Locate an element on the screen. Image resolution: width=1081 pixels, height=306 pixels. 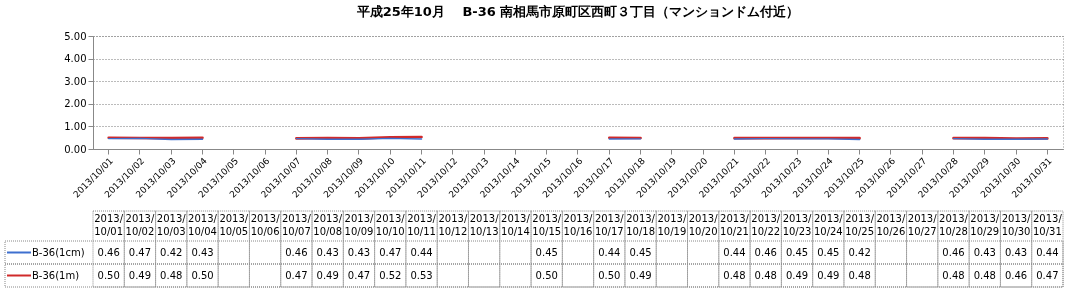
category-label: 2013/10/01 is located at coordinates (109, 225).